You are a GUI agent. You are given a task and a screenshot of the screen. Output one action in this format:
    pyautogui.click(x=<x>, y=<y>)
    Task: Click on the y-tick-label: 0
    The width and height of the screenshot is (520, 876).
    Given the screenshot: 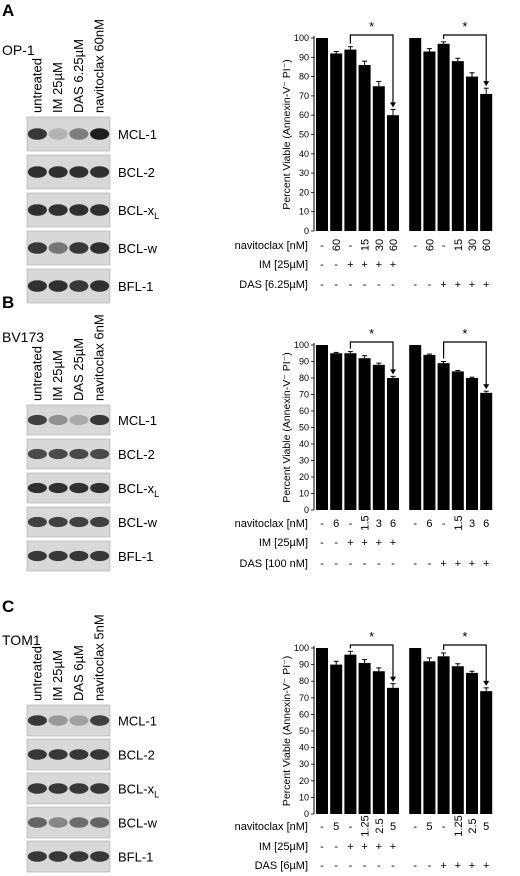 What is the action you would take?
    pyautogui.click(x=306, y=510)
    